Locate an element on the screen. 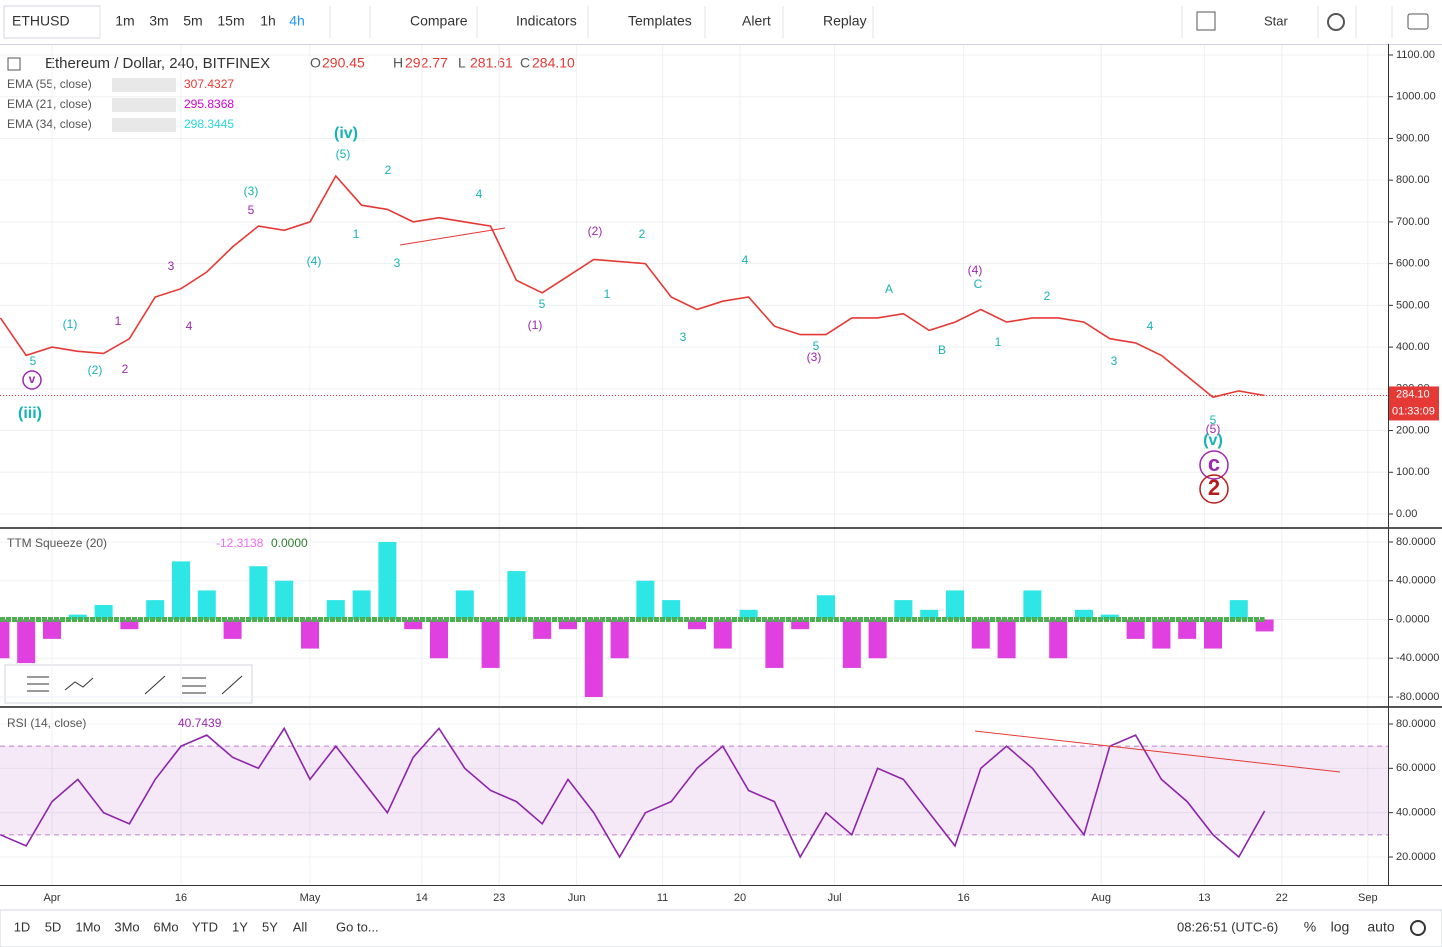  wave-label: (5) is located at coordinates (1213, 429).